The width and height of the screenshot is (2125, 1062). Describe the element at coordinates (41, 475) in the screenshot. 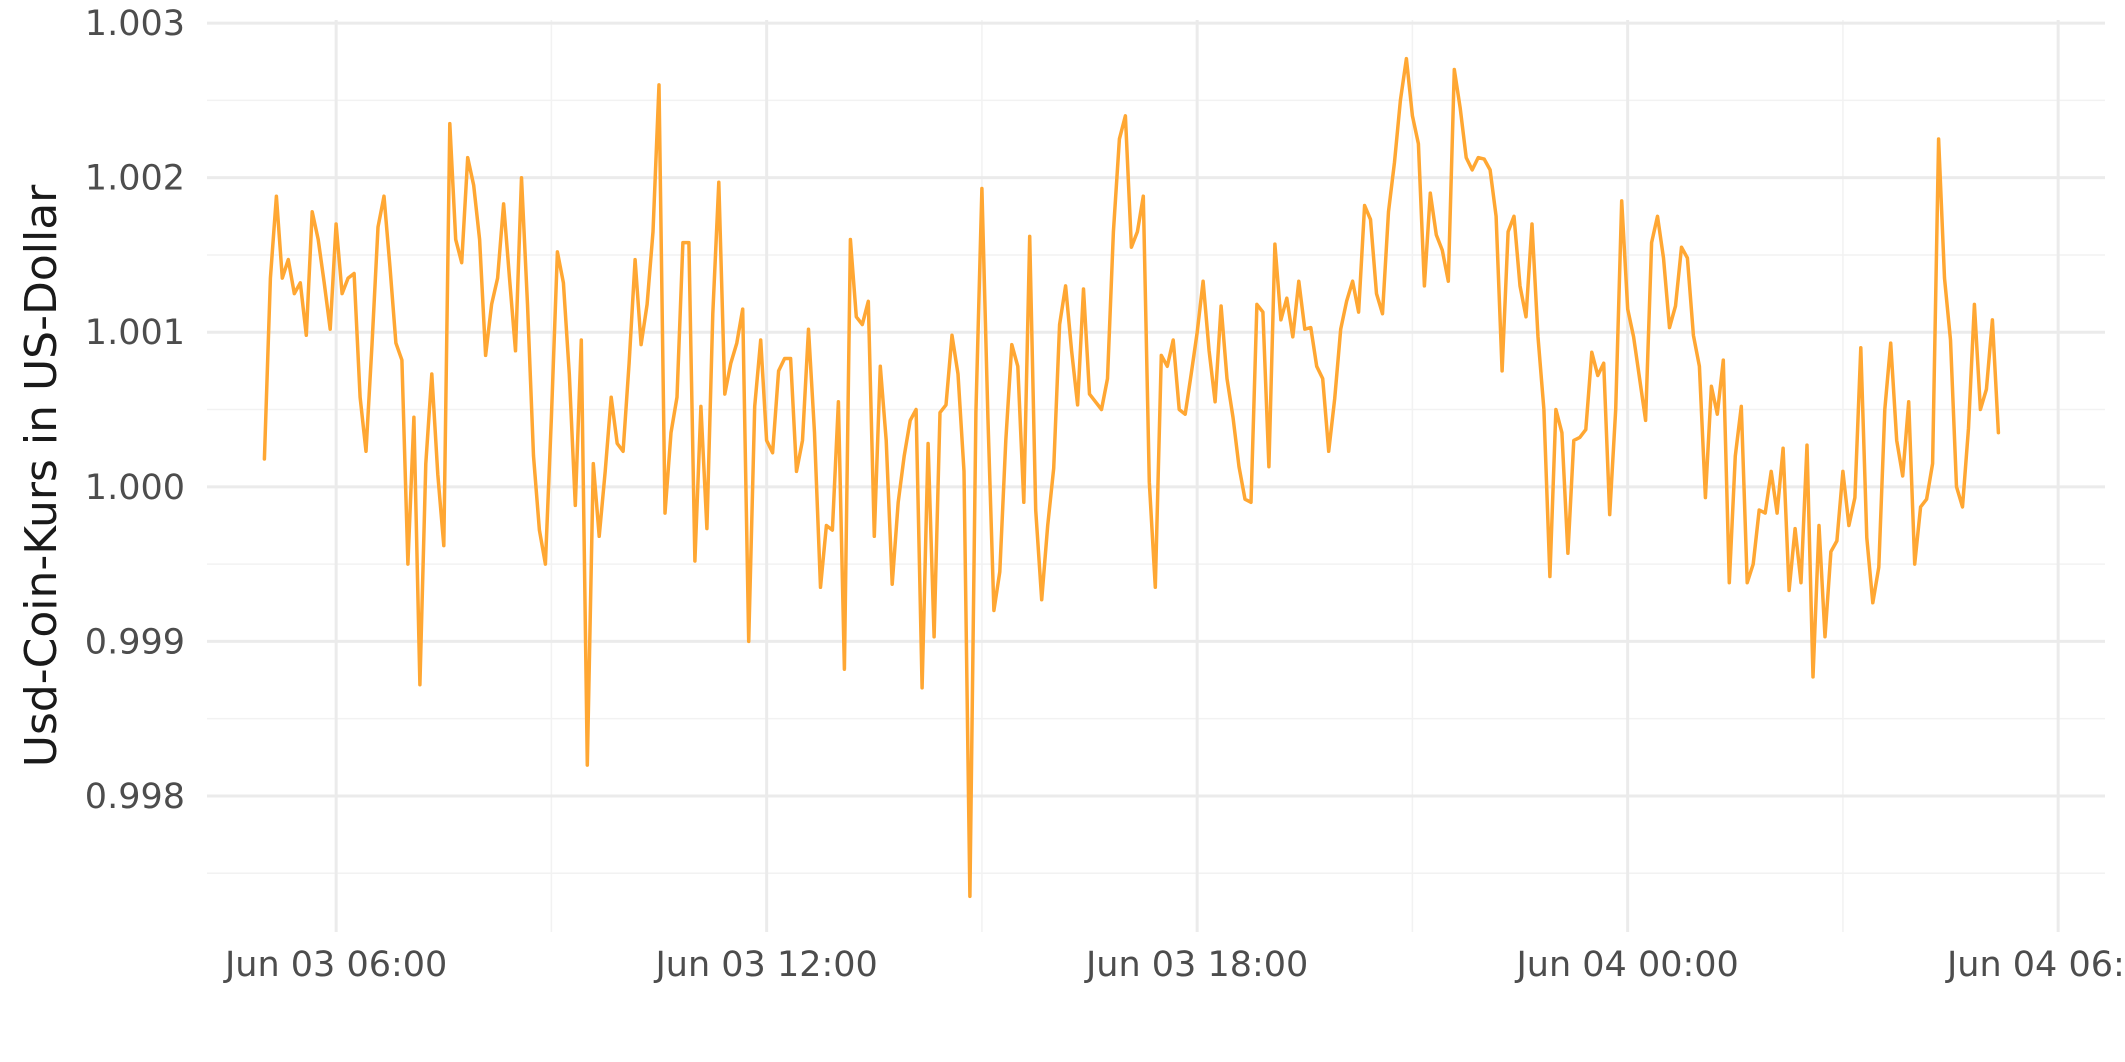

I see `y-axis-title: Usd-Coin-Kurs in US-Dollar` at that location.